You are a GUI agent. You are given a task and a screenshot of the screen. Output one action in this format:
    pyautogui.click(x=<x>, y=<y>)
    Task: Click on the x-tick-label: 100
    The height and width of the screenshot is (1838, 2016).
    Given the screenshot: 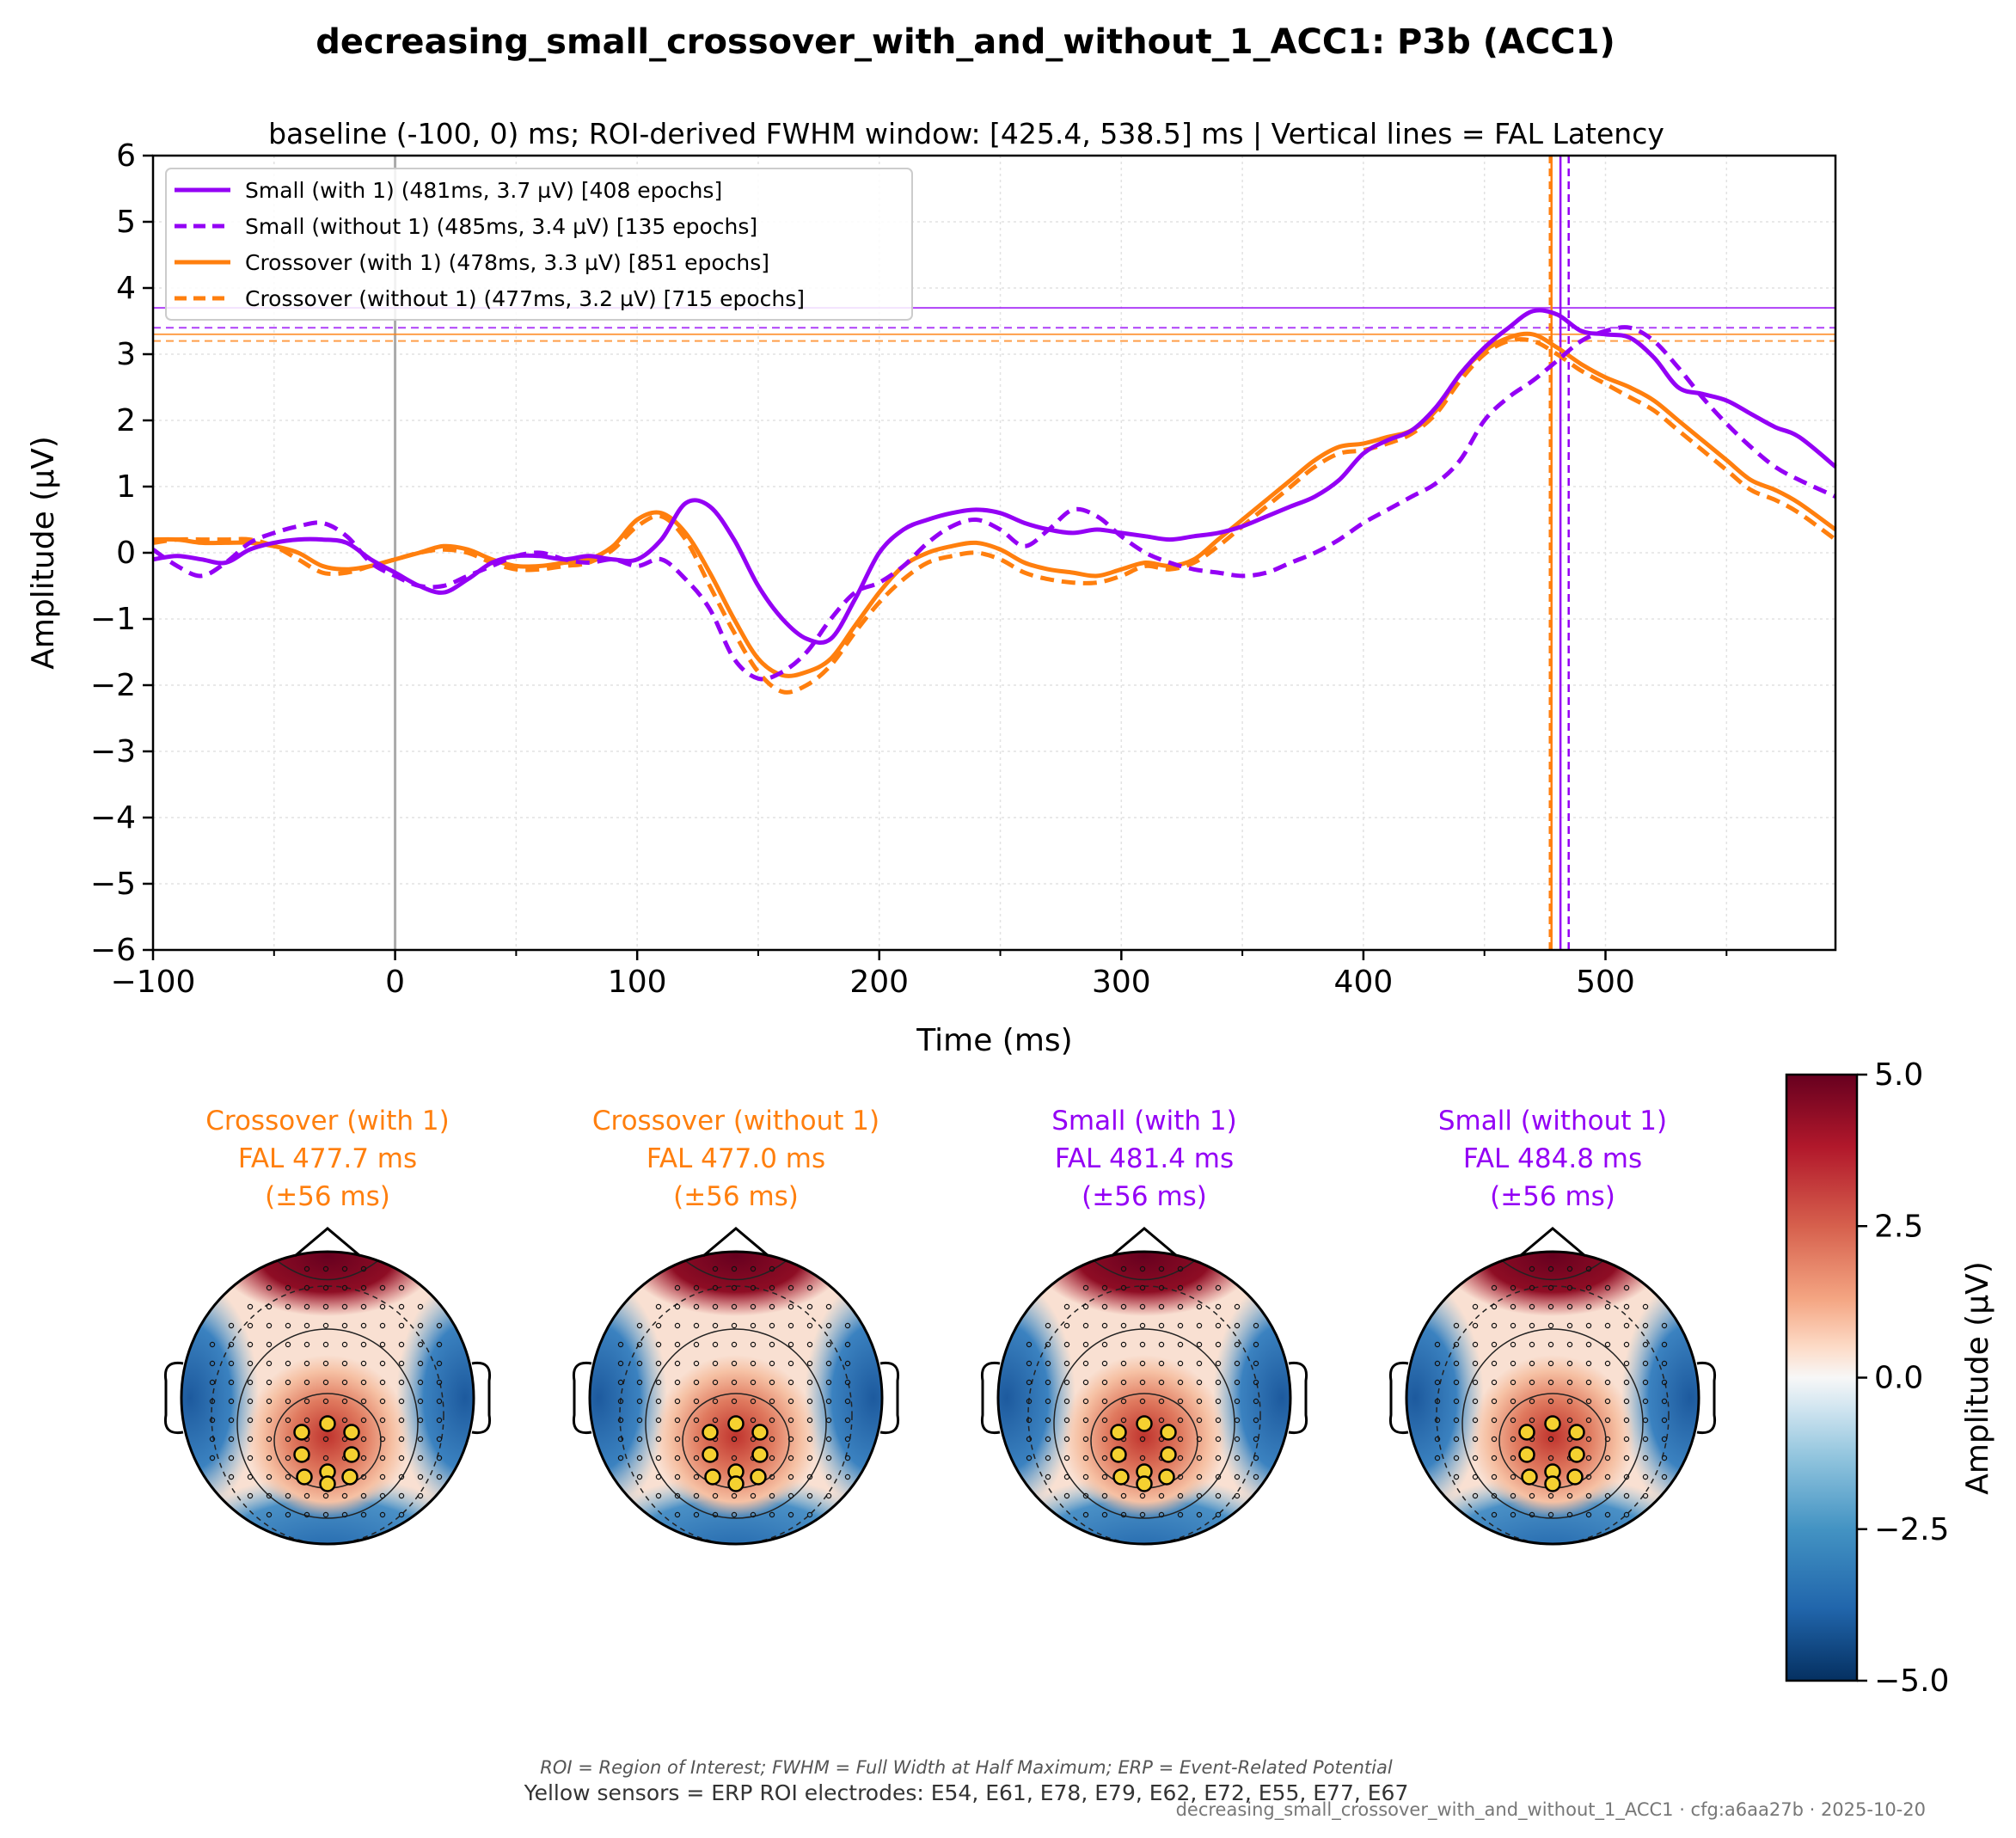 What is the action you would take?
    pyautogui.click(x=637, y=982)
    